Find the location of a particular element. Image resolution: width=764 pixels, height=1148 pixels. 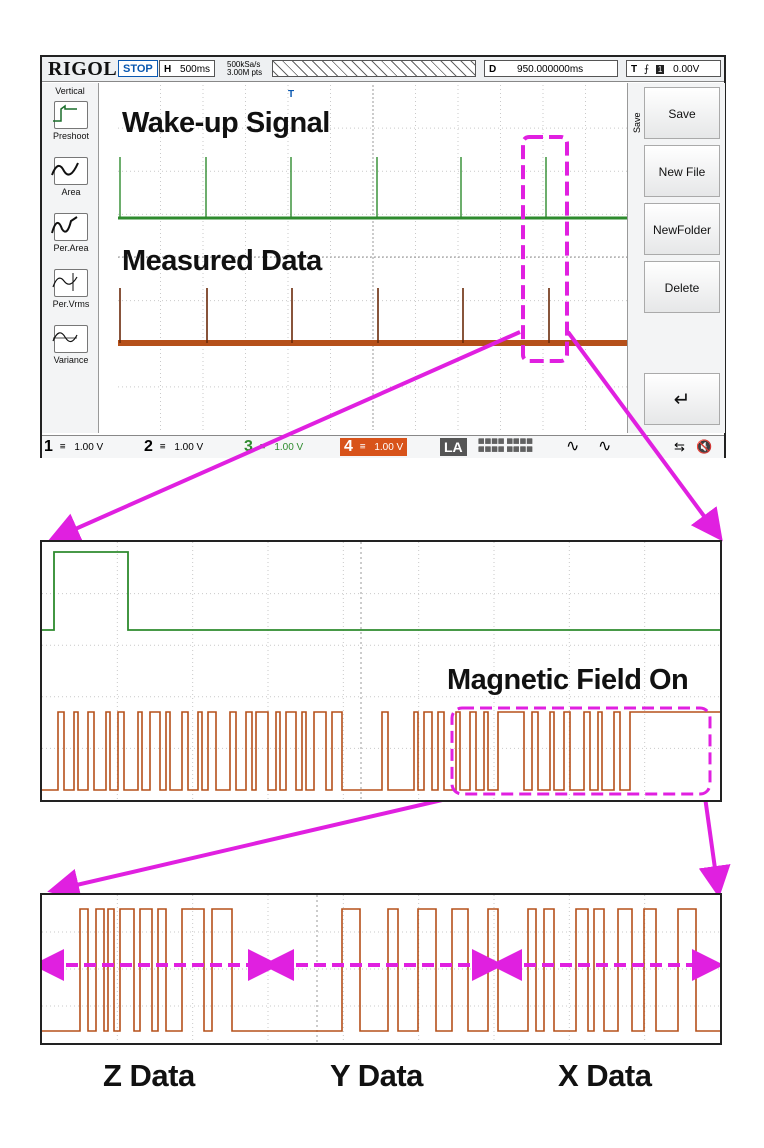

zoom-highlight-box is located at coordinates (545, 249).